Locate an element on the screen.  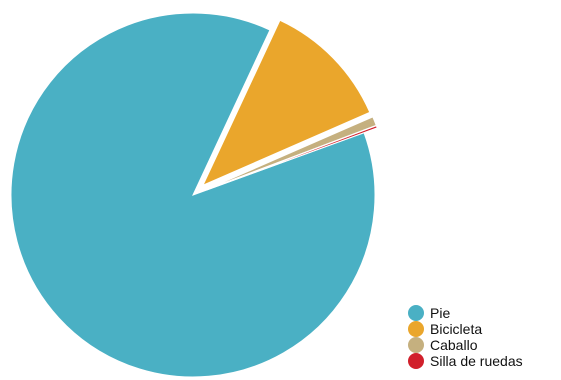
legend-label-silla-de-ruedas: Silla de ruedas is located at coordinates (476, 361).